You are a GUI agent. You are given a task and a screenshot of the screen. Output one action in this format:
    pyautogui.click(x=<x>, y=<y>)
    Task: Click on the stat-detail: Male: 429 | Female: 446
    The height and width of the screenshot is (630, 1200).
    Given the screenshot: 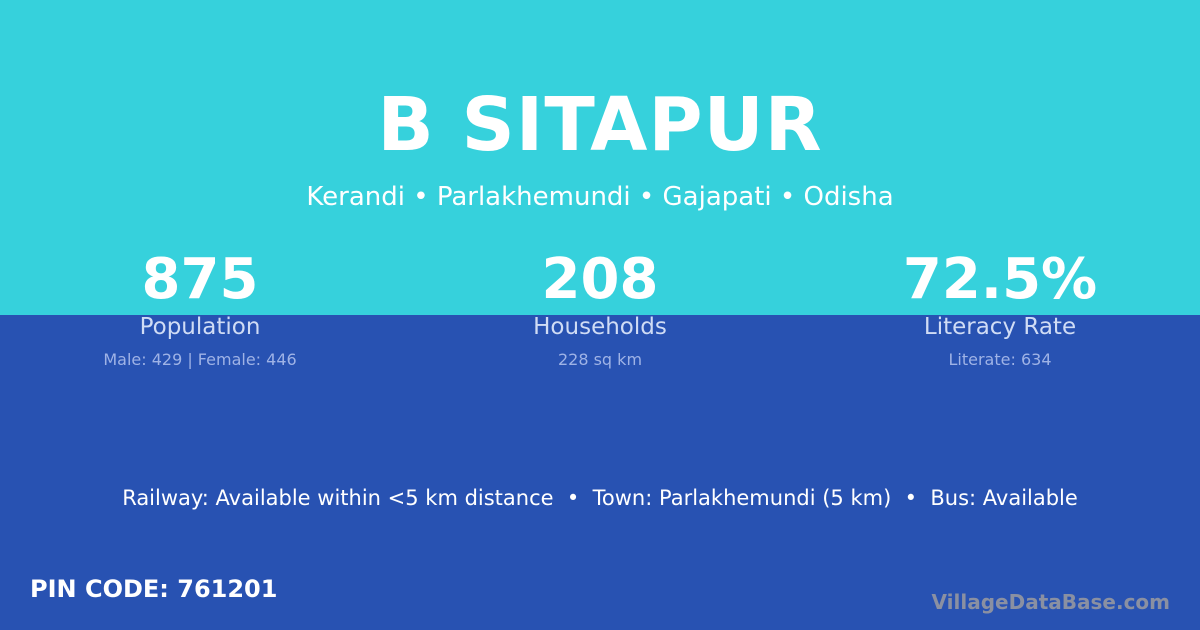 What is the action you would take?
    pyautogui.click(x=200, y=359)
    